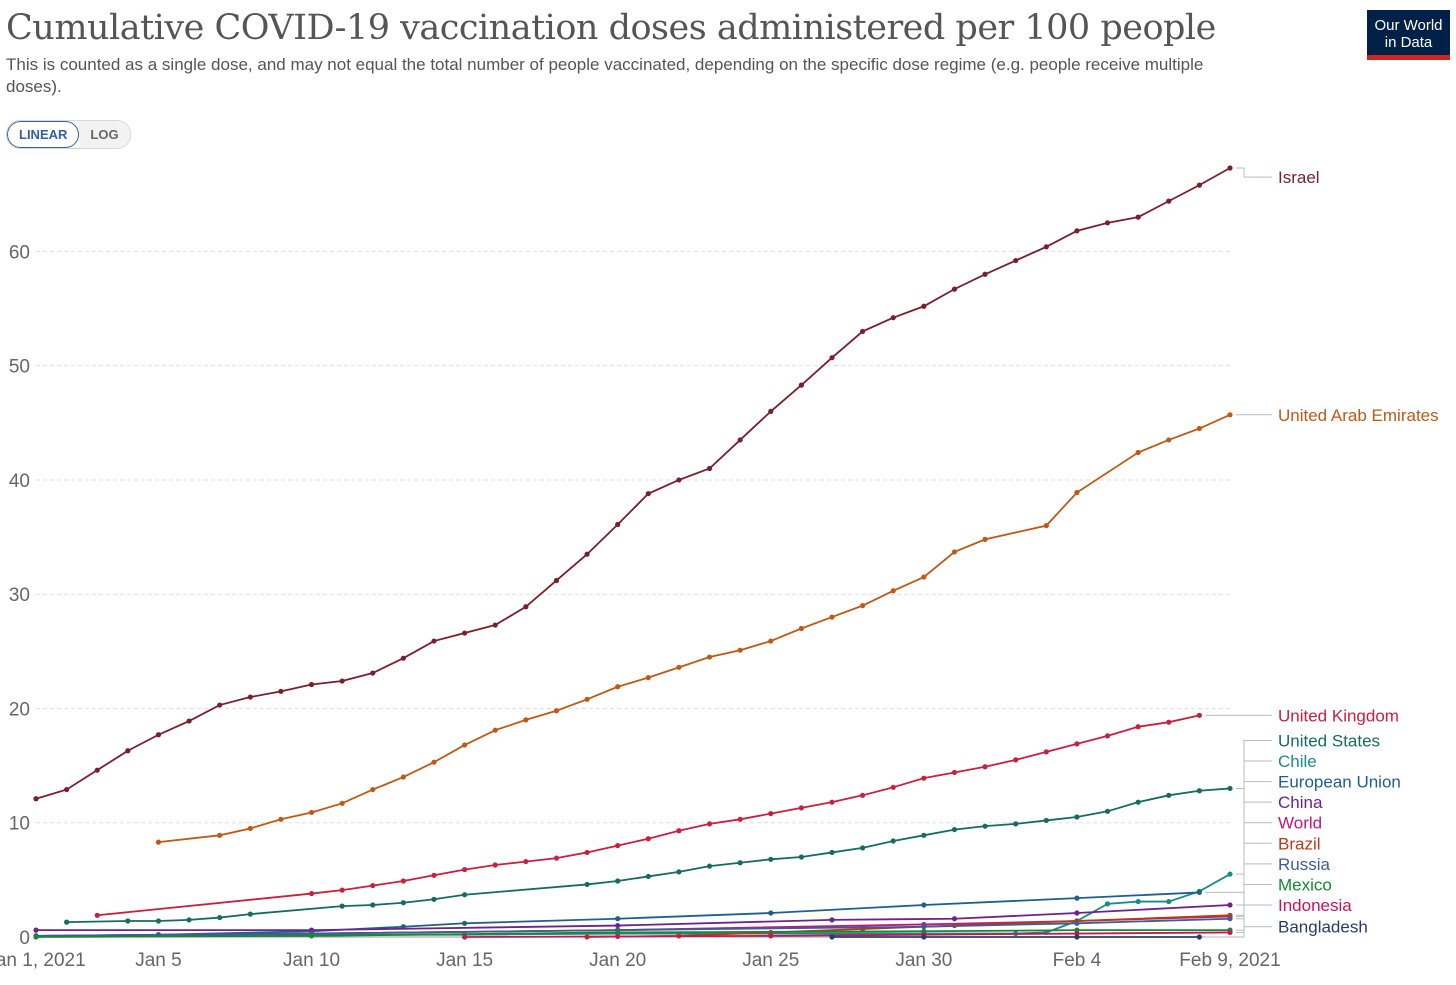 The image size is (1456, 985). I want to click on series-label-united-kingdom: United Kingdom, so click(1338, 715).